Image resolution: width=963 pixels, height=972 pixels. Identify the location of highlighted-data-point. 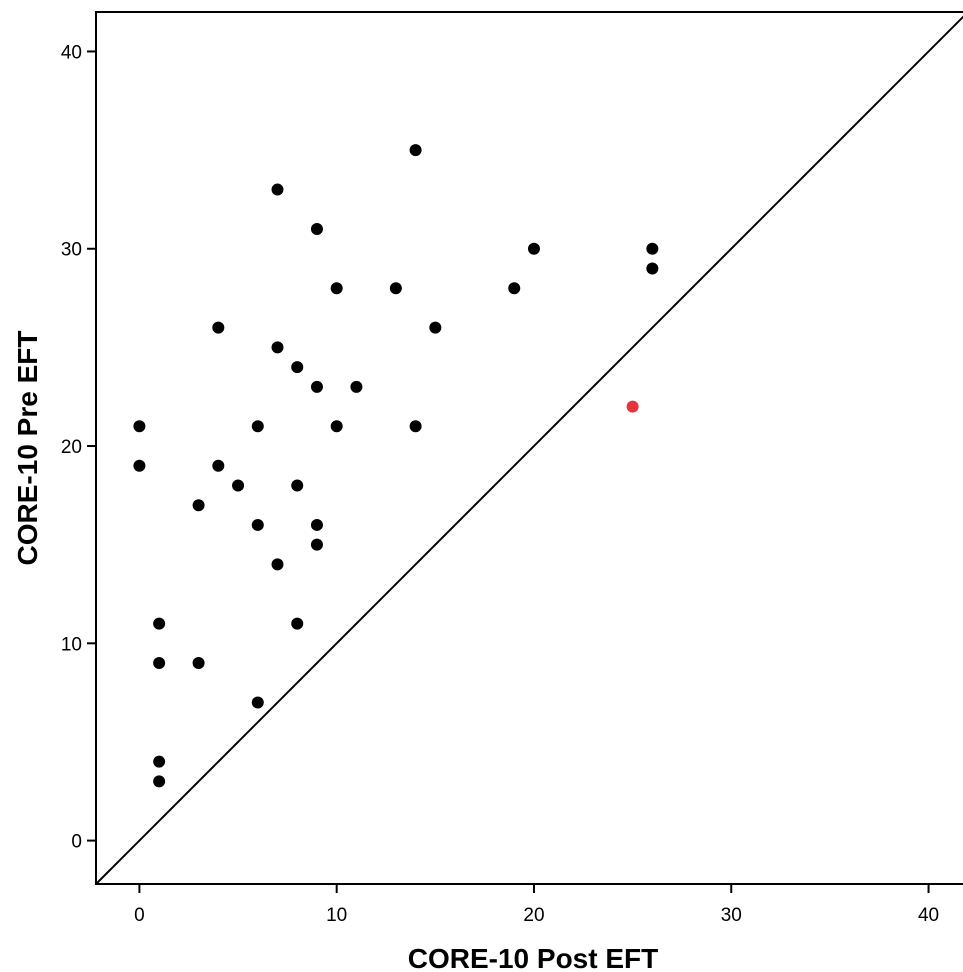
(632, 406).